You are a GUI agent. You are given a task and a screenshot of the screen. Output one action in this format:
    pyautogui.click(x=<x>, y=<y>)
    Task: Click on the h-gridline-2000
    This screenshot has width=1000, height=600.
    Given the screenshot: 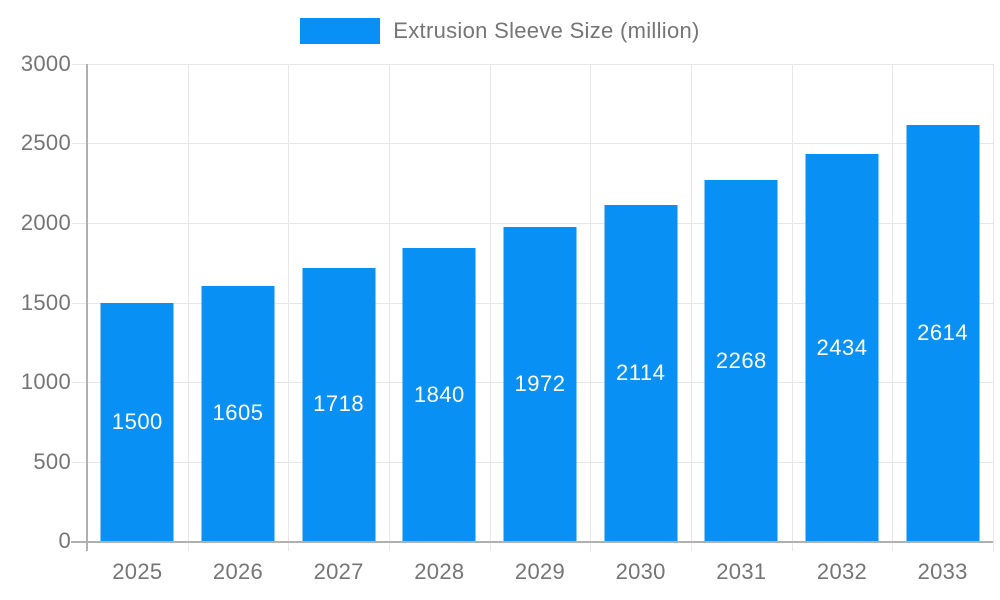 What is the action you would take?
    pyautogui.click(x=532, y=223)
    